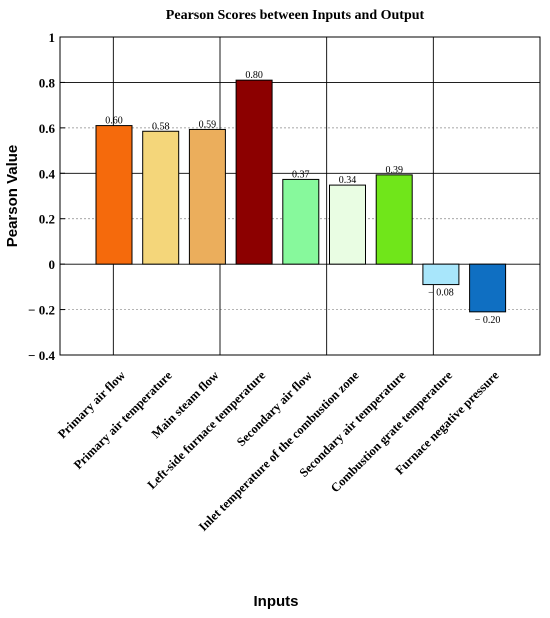 Image resolution: width=550 pixels, height=618 pixels. Describe the element at coordinates (114, 121) in the screenshot. I see `value-label: 0.60` at that location.